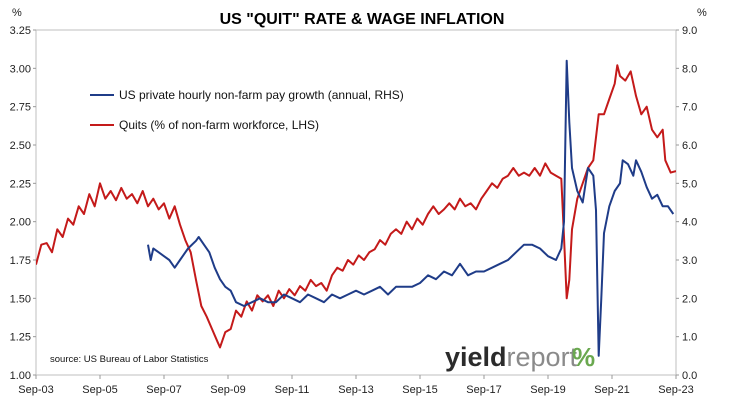 This screenshot has height=400, width=730. I want to click on x-tick-label: Sep-17, so click(483, 390).